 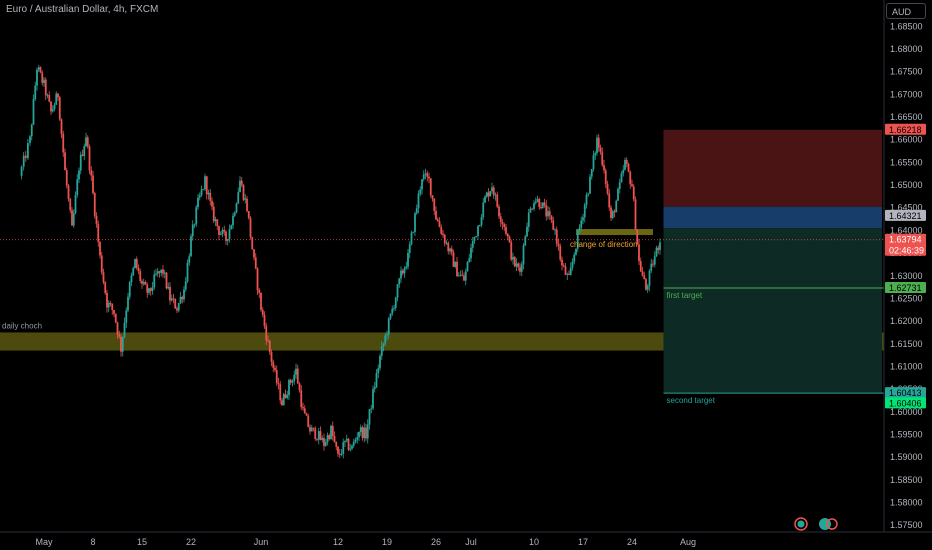 I want to click on x-tick-label: Jul, so click(x=471, y=542).